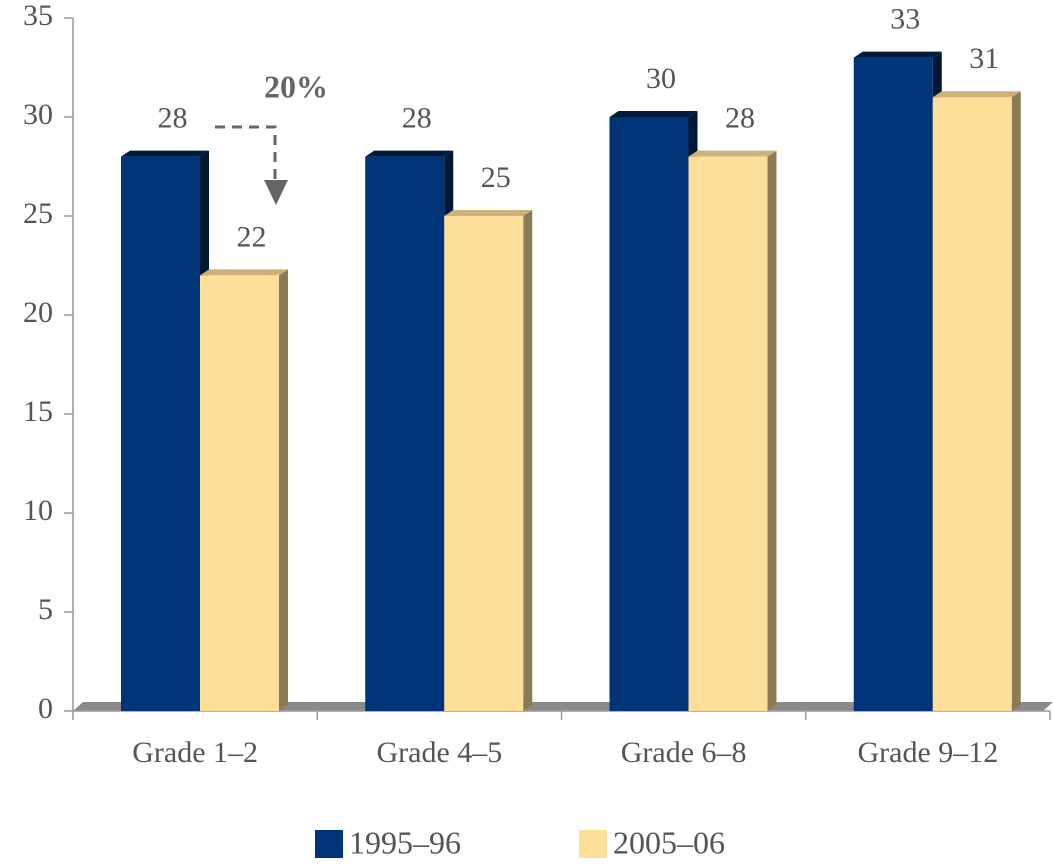 The image size is (1053, 866). I want to click on y-tick-label: 10, so click(38, 510).